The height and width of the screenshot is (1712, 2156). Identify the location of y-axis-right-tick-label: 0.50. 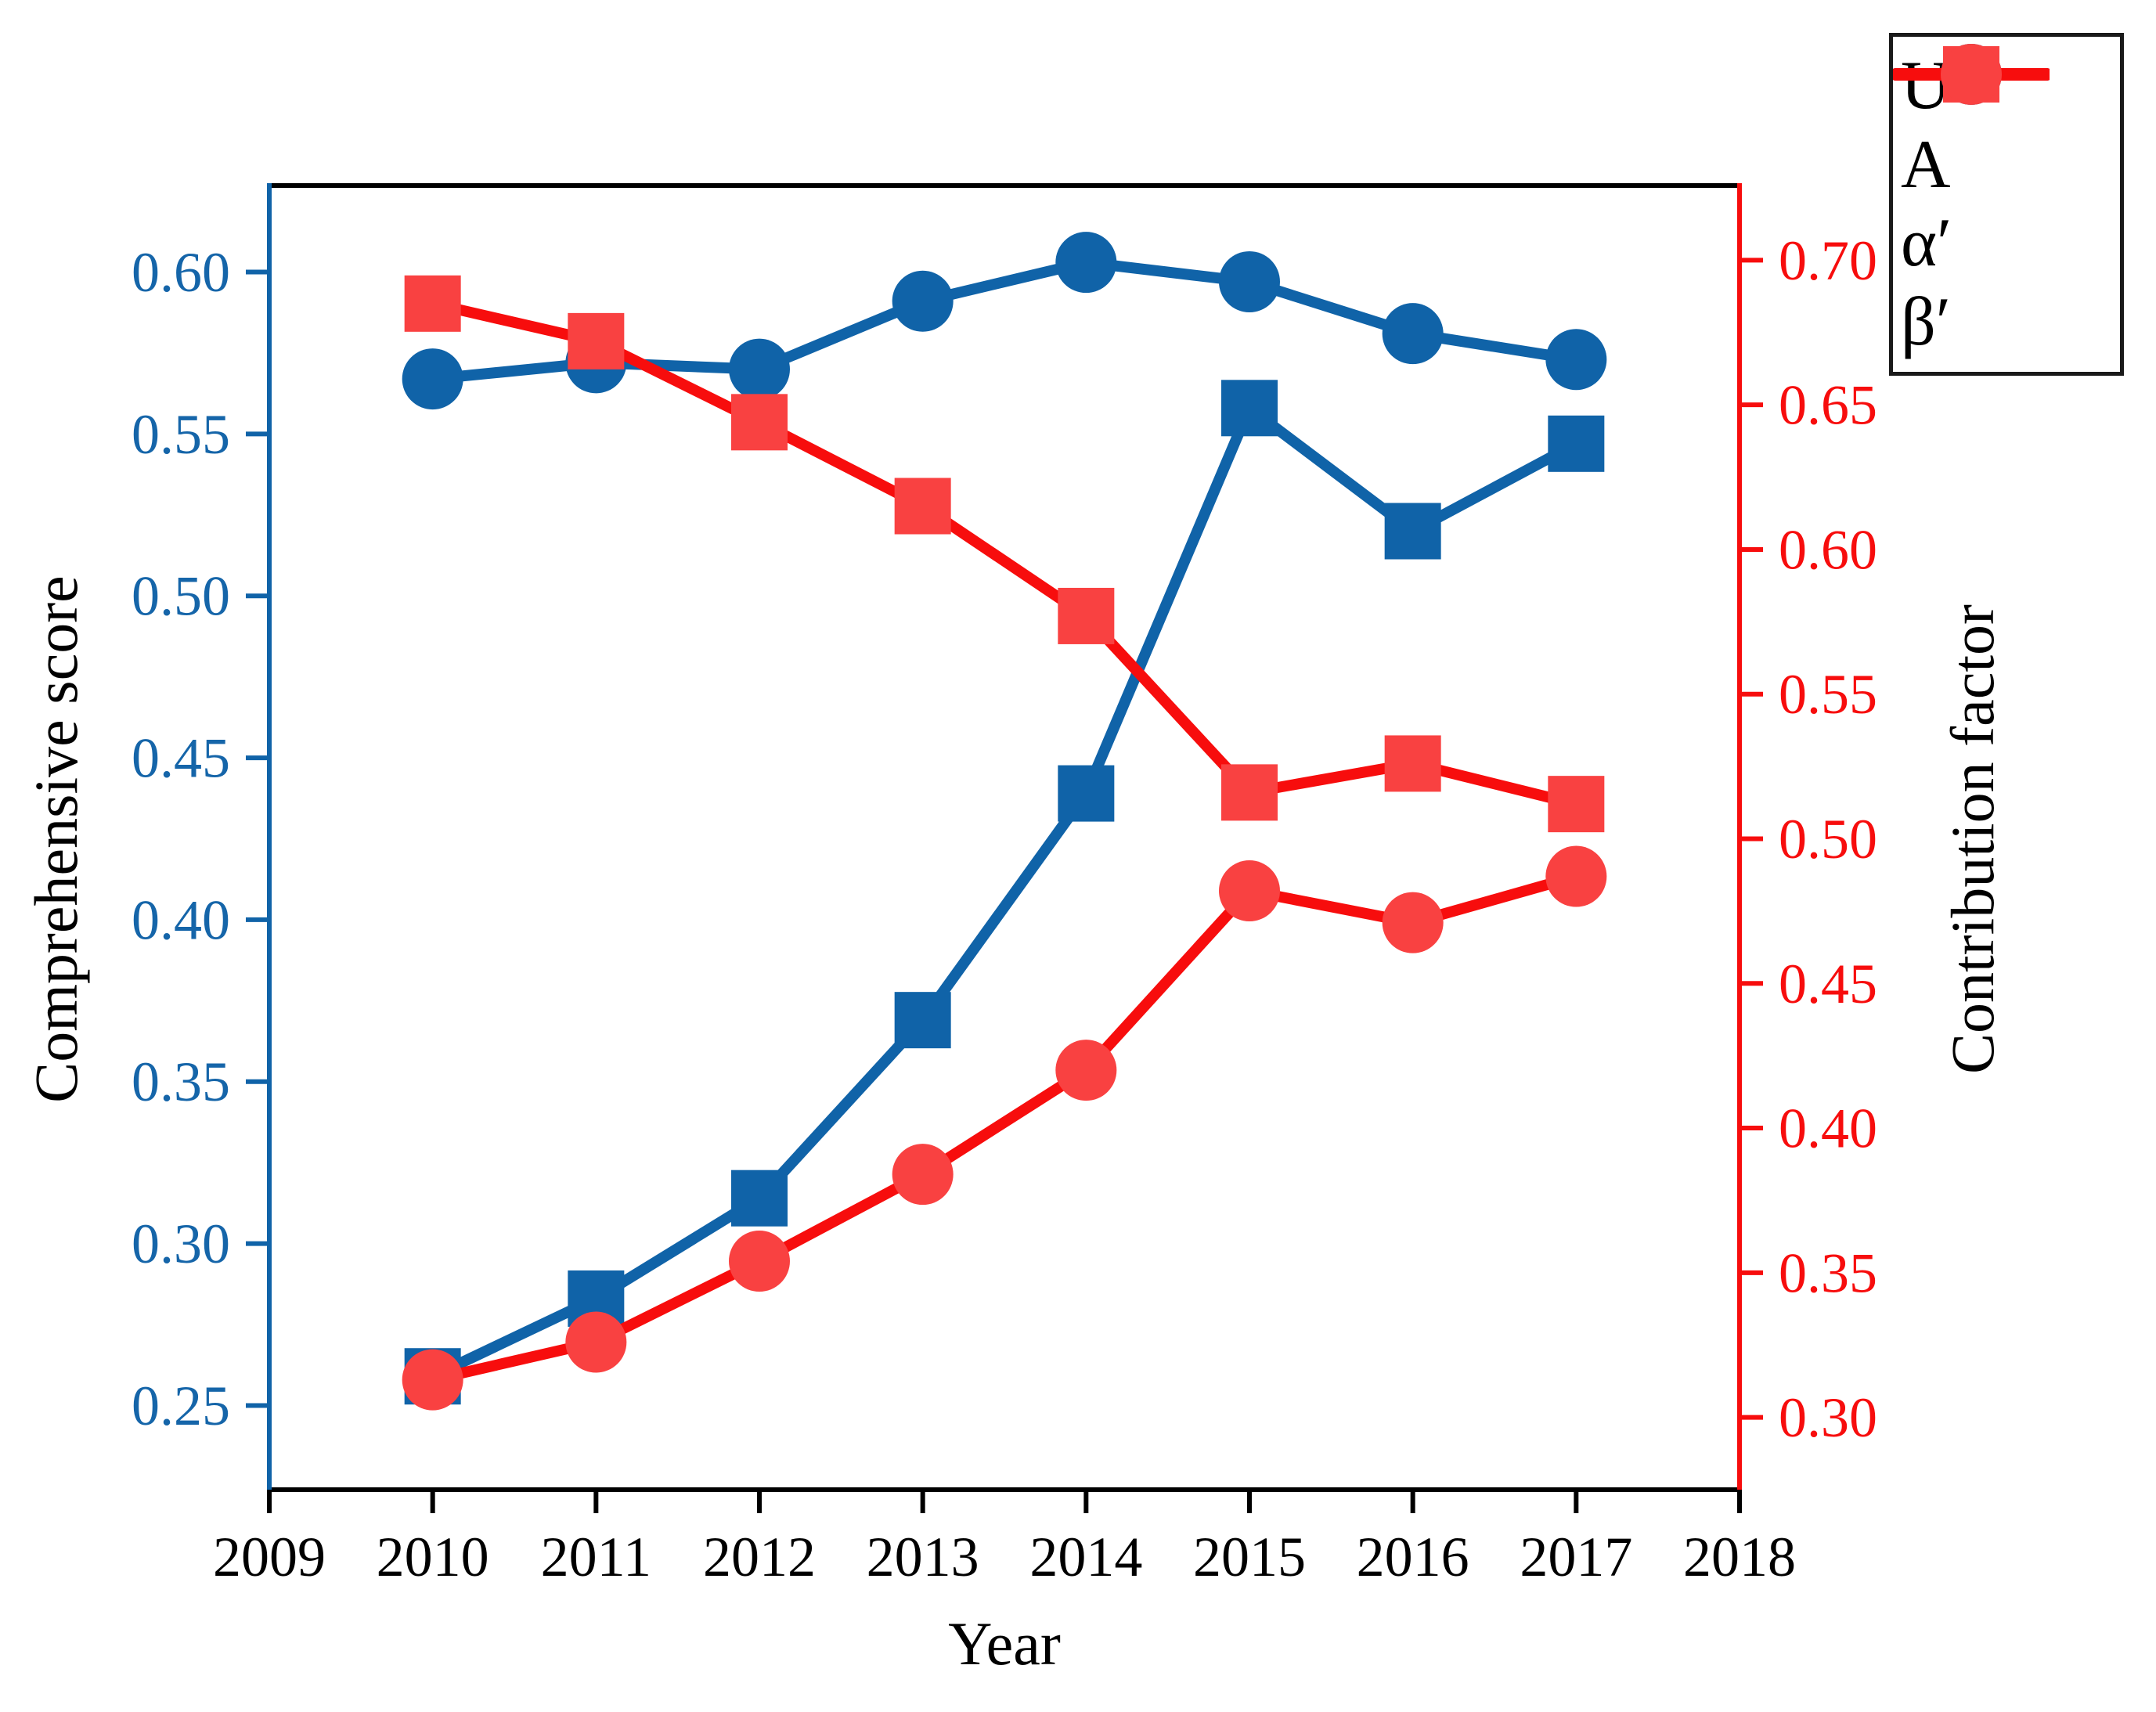
(1828, 839).